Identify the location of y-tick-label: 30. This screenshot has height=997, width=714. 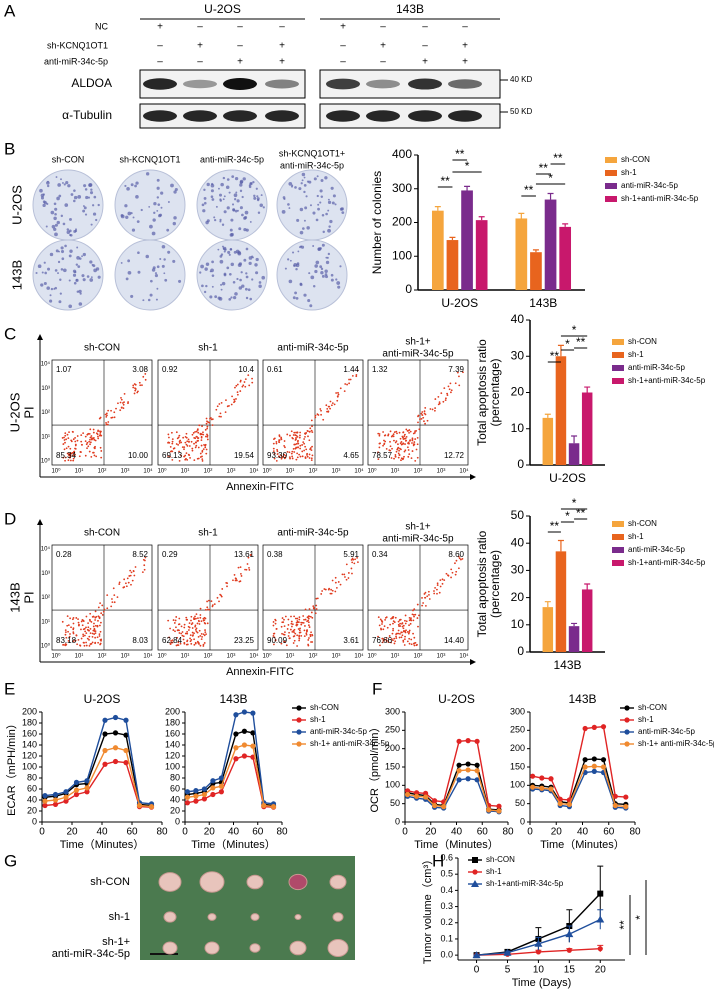
(518, 355).